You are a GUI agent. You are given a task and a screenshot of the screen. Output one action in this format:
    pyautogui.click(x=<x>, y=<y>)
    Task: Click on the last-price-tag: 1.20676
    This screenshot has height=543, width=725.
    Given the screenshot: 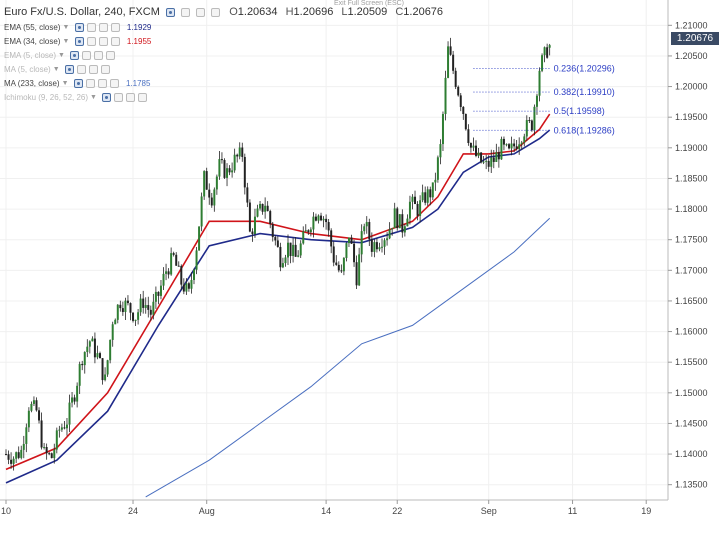 What is the action you would take?
    pyautogui.click(x=695, y=38)
    